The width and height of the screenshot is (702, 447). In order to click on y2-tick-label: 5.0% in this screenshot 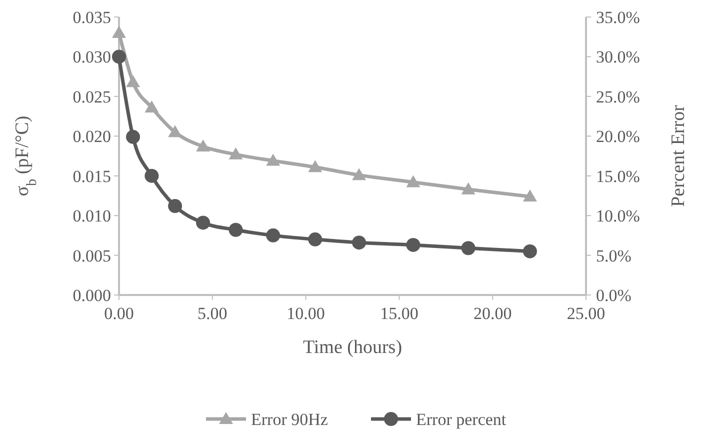, I will do `click(614, 256)`.